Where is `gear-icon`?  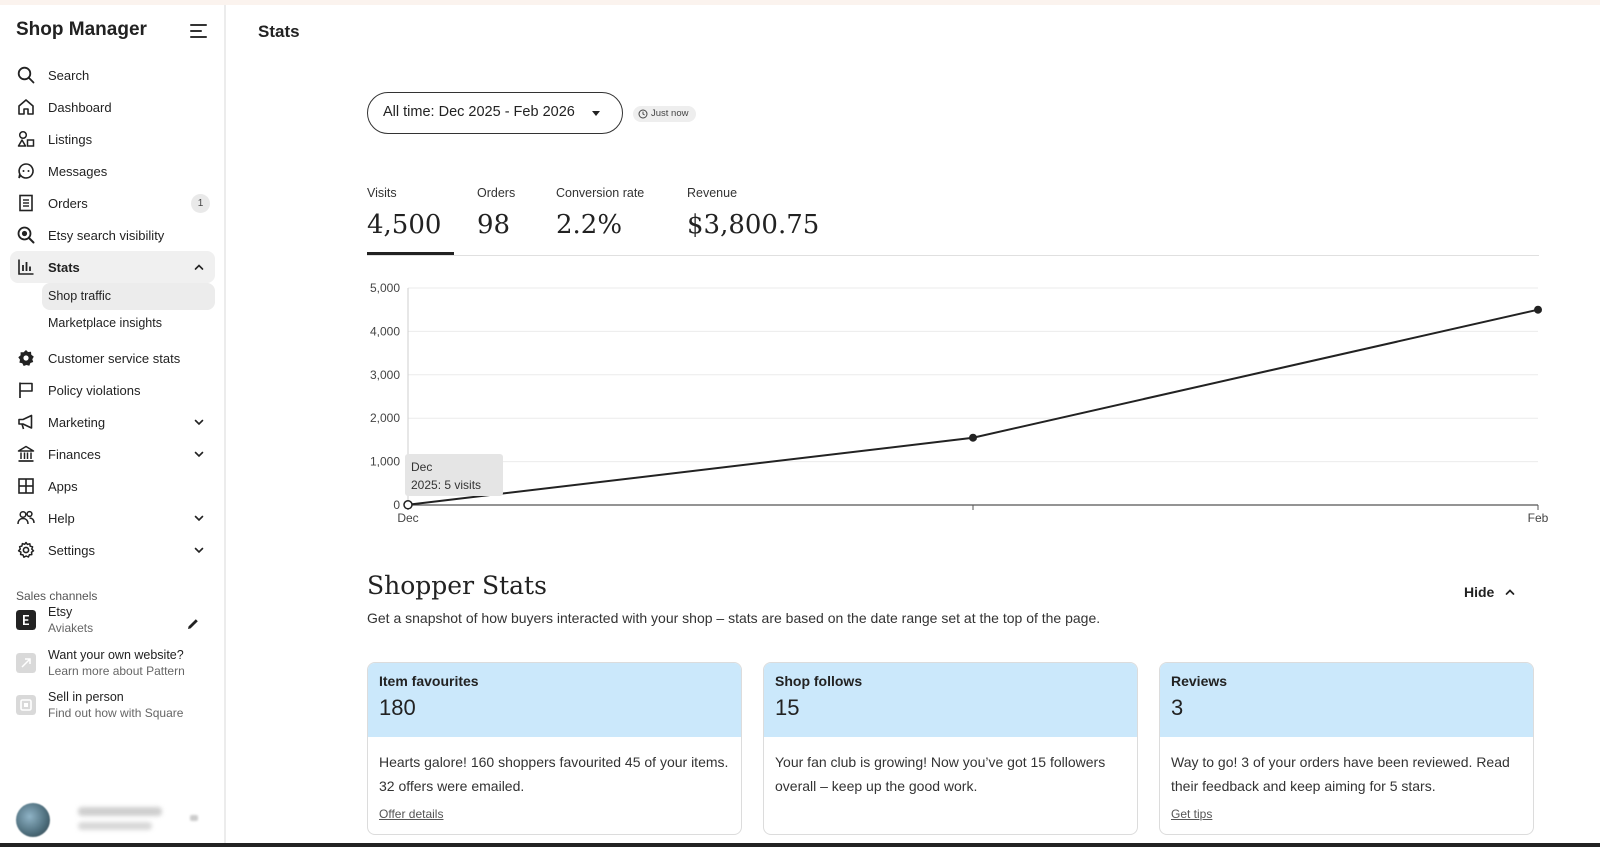
gear-icon is located at coordinates (26, 549).